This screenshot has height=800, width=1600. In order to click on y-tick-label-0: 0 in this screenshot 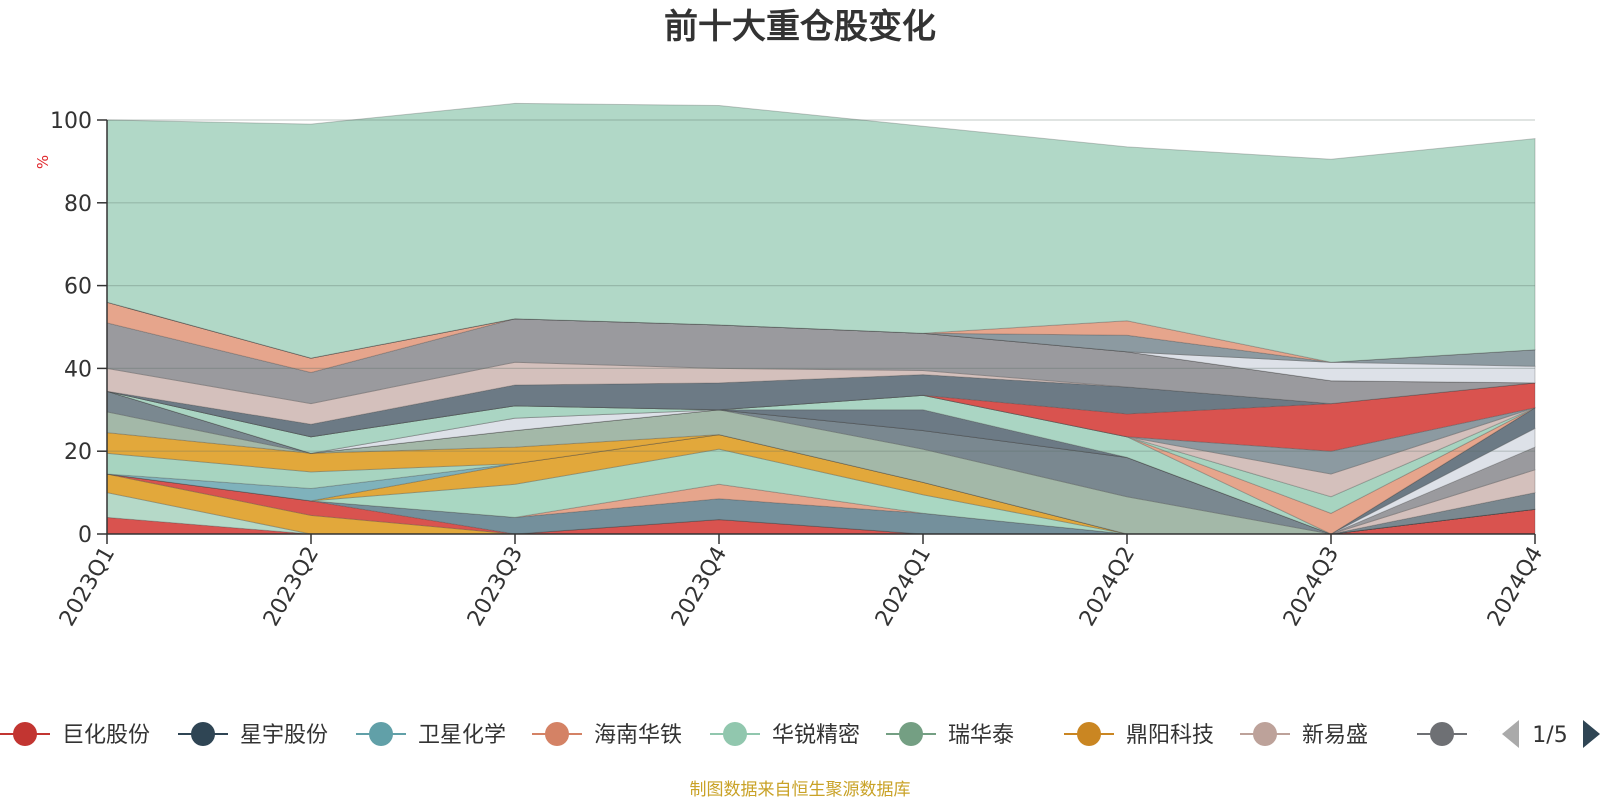, I will do `click(85, 535)`.